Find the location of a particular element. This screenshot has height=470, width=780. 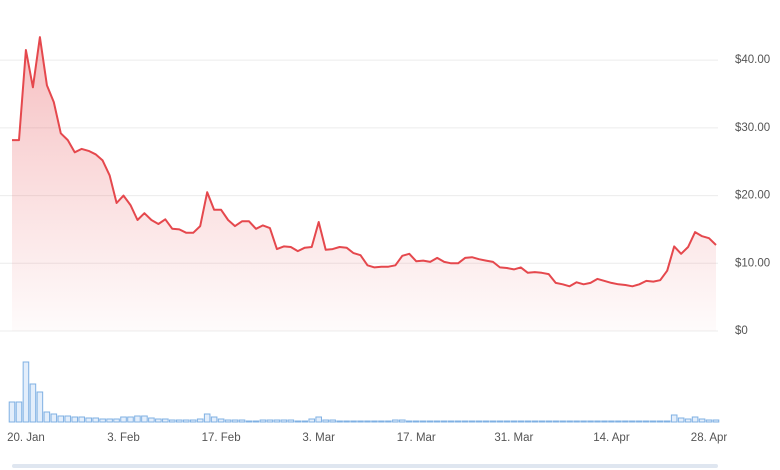

y-tick-label: $30.00 is located at coordinates (752, 128).